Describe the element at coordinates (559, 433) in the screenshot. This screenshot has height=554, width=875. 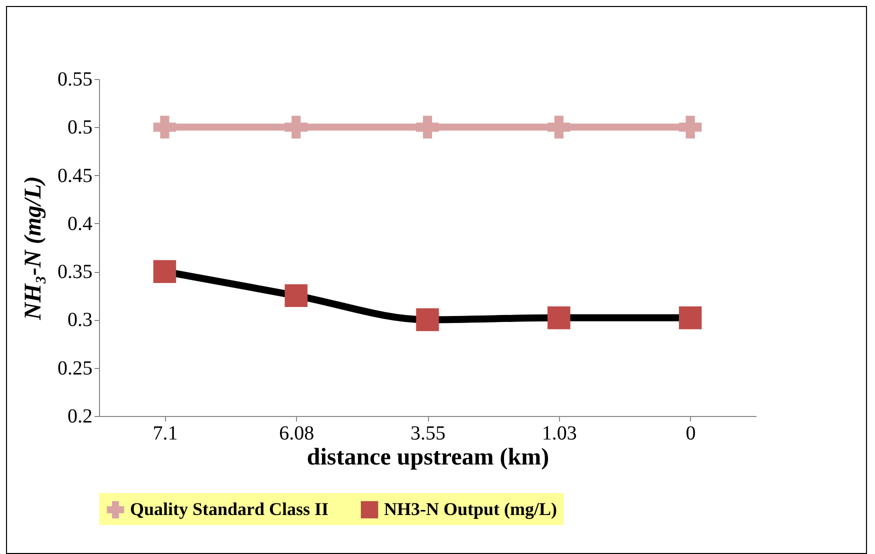
I see `x-tick-label: 1.03` at that location.